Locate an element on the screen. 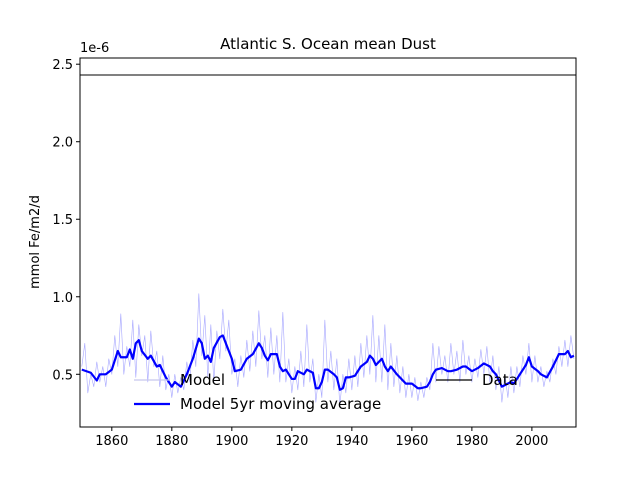  y-axis-label: mmol Fe/m2/d is located at coordinates (35, 242).